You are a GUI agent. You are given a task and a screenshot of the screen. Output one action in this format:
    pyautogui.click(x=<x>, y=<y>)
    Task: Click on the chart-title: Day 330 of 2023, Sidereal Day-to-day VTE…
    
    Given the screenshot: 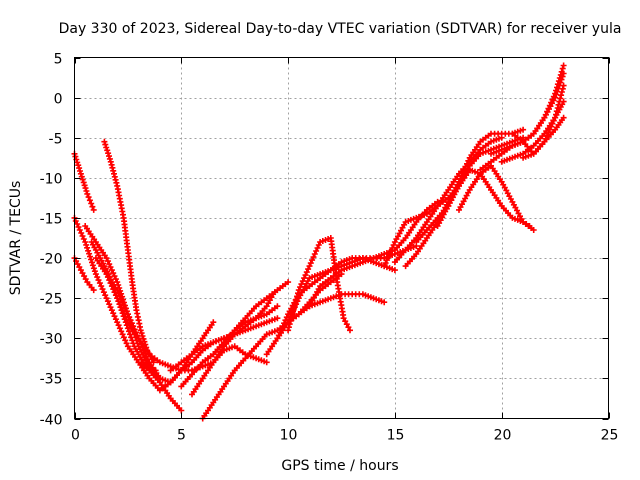 What is the action you would take?
    pyautogui.click(x=340, y=29)
    